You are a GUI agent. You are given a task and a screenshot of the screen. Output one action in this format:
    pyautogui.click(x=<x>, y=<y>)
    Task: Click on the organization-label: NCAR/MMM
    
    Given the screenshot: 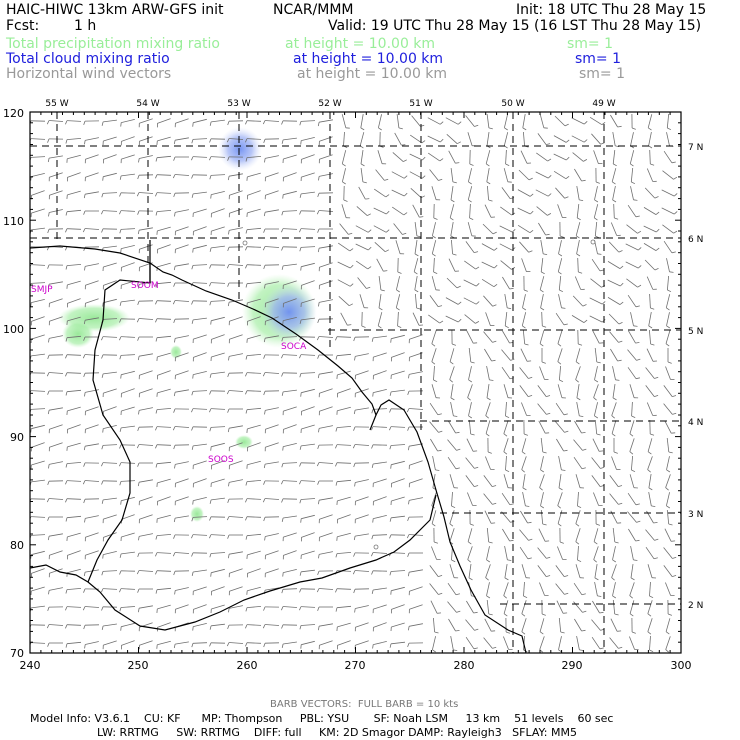 What is the action you would take?
    pyautogui.click(x=313, y=10)
    